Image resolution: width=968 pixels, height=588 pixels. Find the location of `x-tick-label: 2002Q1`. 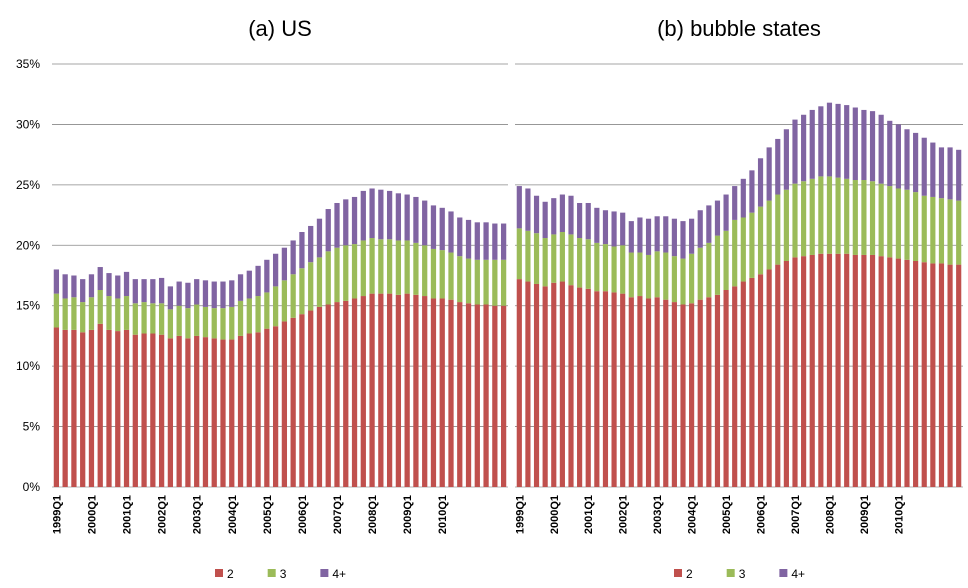

x-tick-label: 2002Q1 is located at coordinates (624, 514).